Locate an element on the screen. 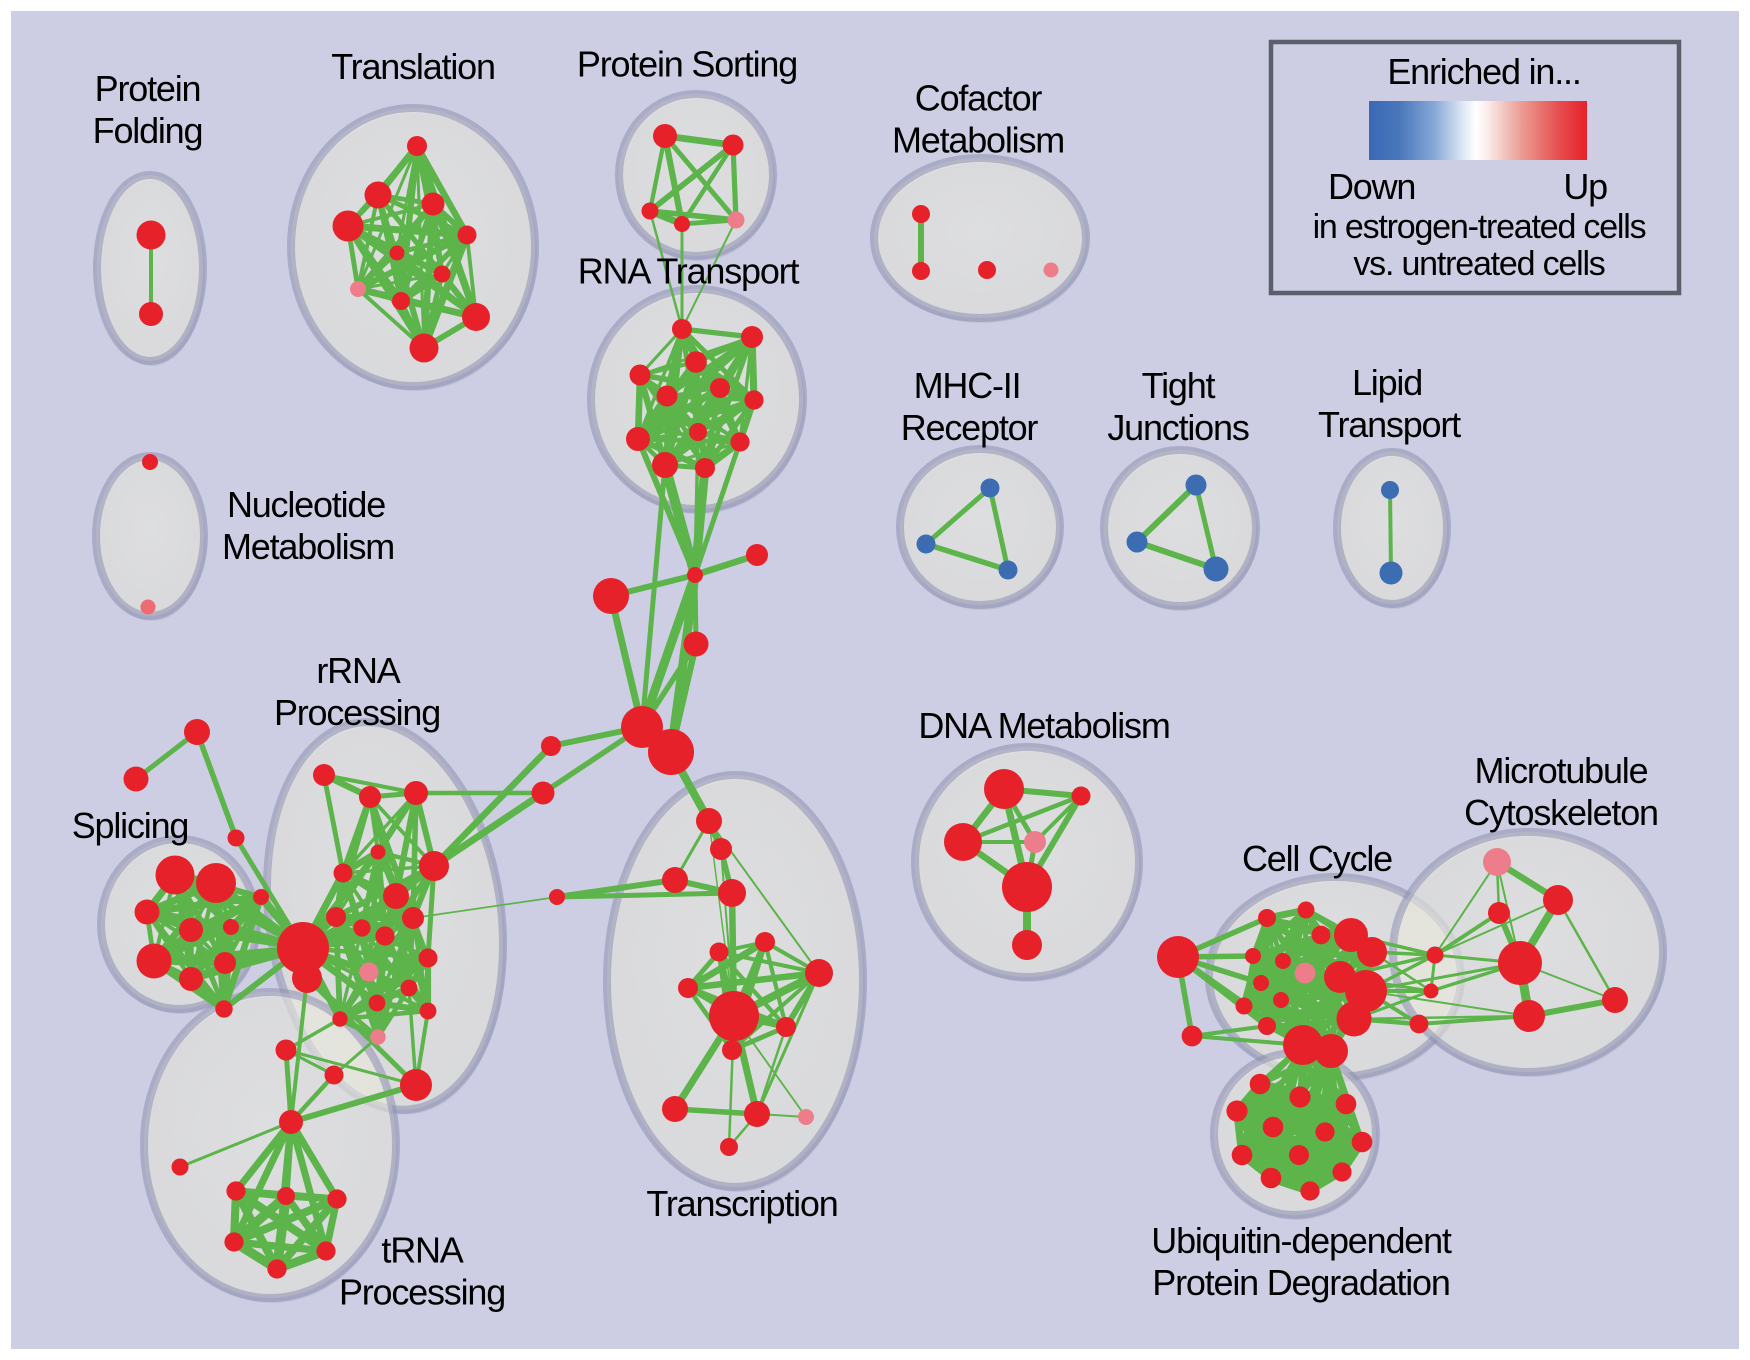 Image resolution: width=1750 pixels, height=1360 pixels. svg-text: Nucleotide is located at coordinates (306, 504).